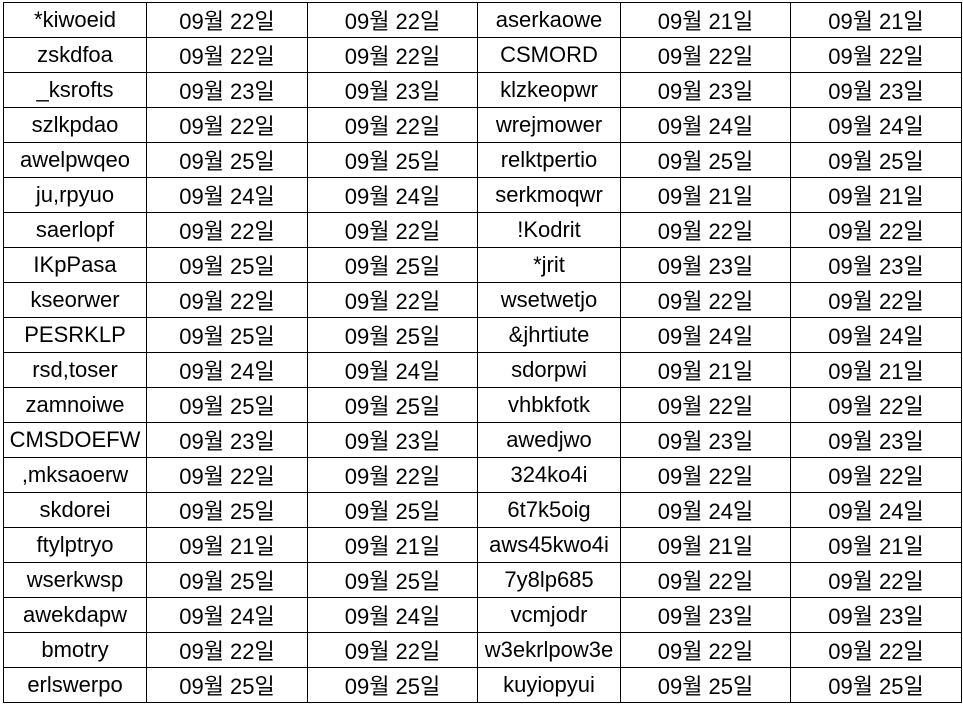  What do you see at coordinates (549, 510) in the screenshot?
I see `name-cell: 6t7k5oig` at bounding box center [549, 510].